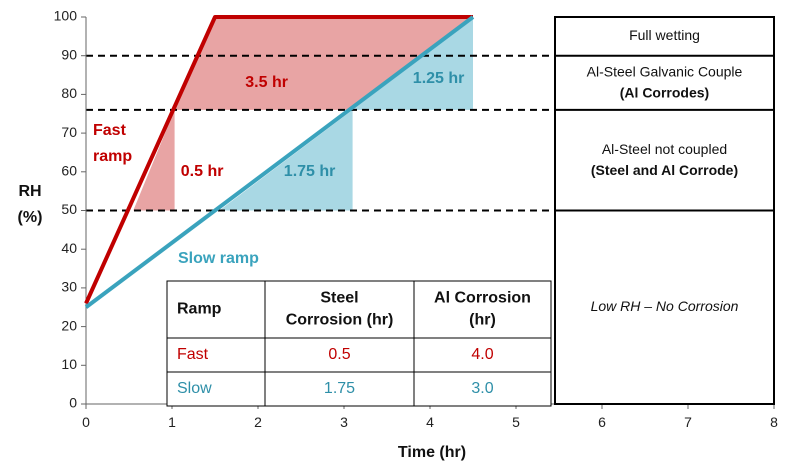 Image resolution: width=800 pixels, height=475 pixels. Describe the element at coordinates (344, 422) in the screenshot. I see `x-tick-label: 3` at that location.